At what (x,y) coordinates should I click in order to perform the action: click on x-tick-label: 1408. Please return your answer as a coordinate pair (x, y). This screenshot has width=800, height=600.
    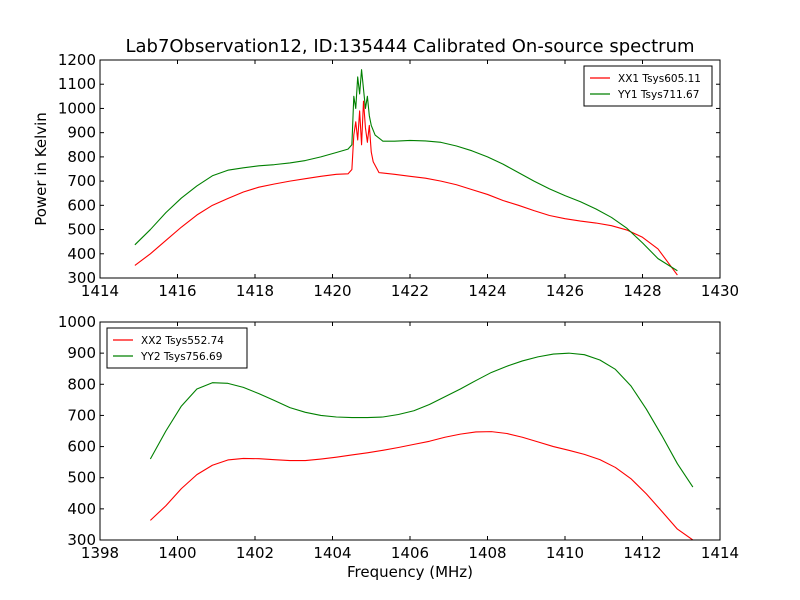
    Looking at the image, I should click on (487, 553).